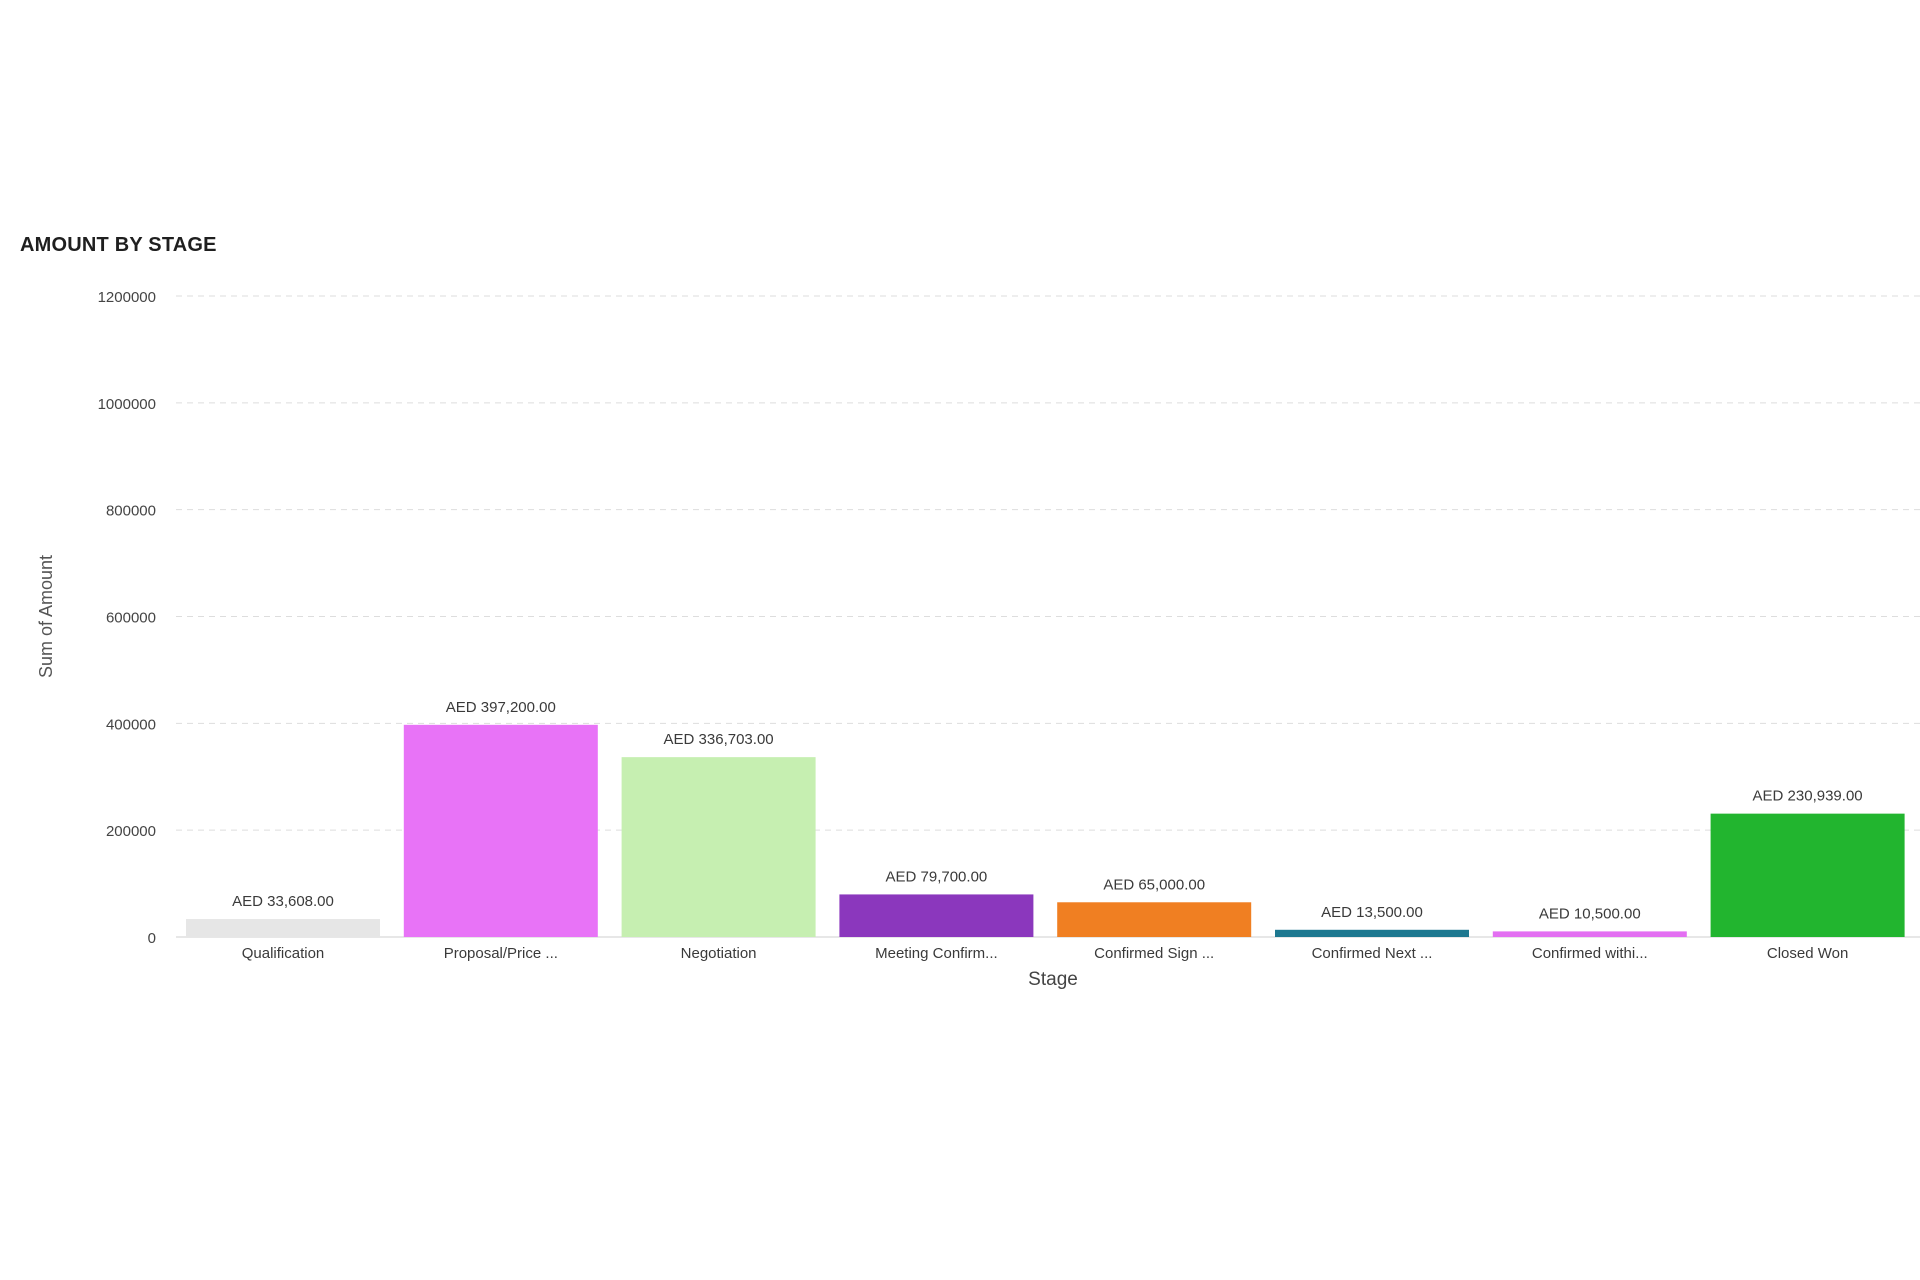 The image size is (1920, 1280). I want to click on data-label: AED 79,700.00, so click(937, 876).